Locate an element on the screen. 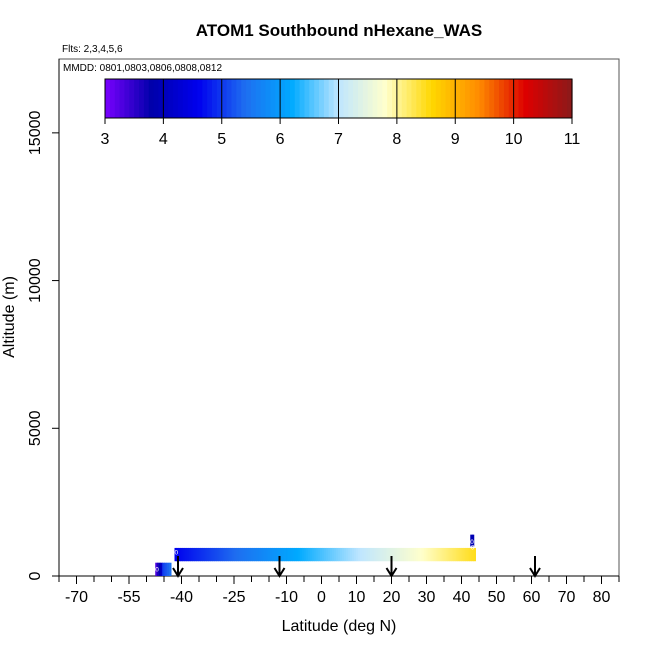 The width and height of the screenshot is (650, 650). y-axis-label: Altitude (m) is located at coordinates (9, 317).